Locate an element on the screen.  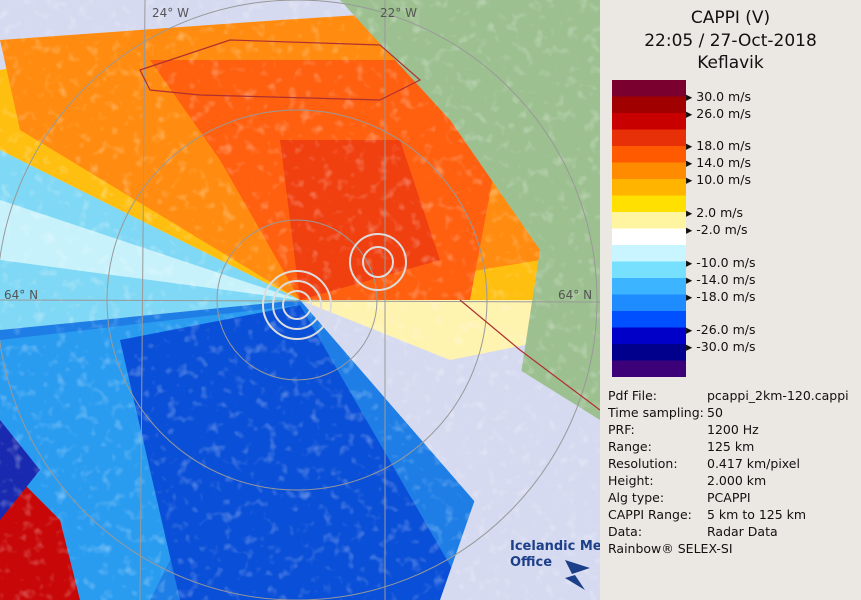
legend-label: ▸ 2.0 m/s is located at coordinates (715, 212).